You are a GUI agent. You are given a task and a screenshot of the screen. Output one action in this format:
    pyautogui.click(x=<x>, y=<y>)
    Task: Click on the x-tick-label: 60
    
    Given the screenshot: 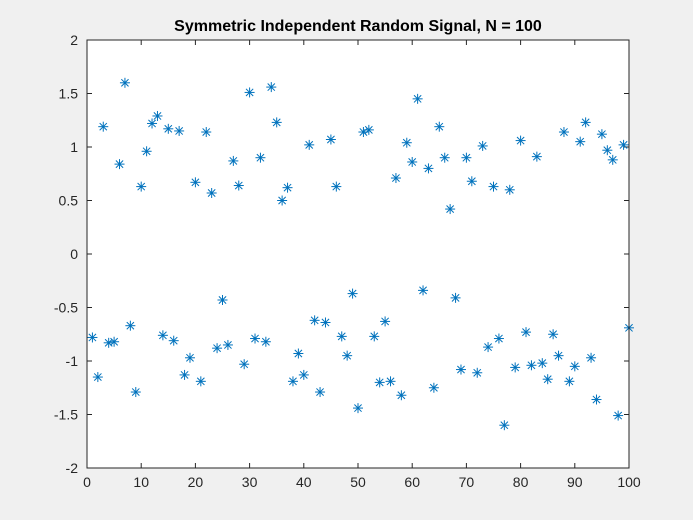 What is the action you would take?
    pyautogui.click(x=412, y=482)
    